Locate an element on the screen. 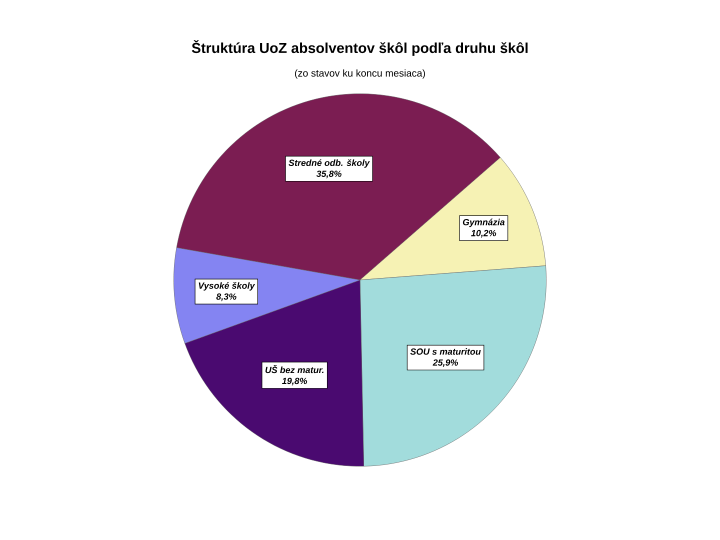  data-label: 10,2% is located at coordinates (483, 234).